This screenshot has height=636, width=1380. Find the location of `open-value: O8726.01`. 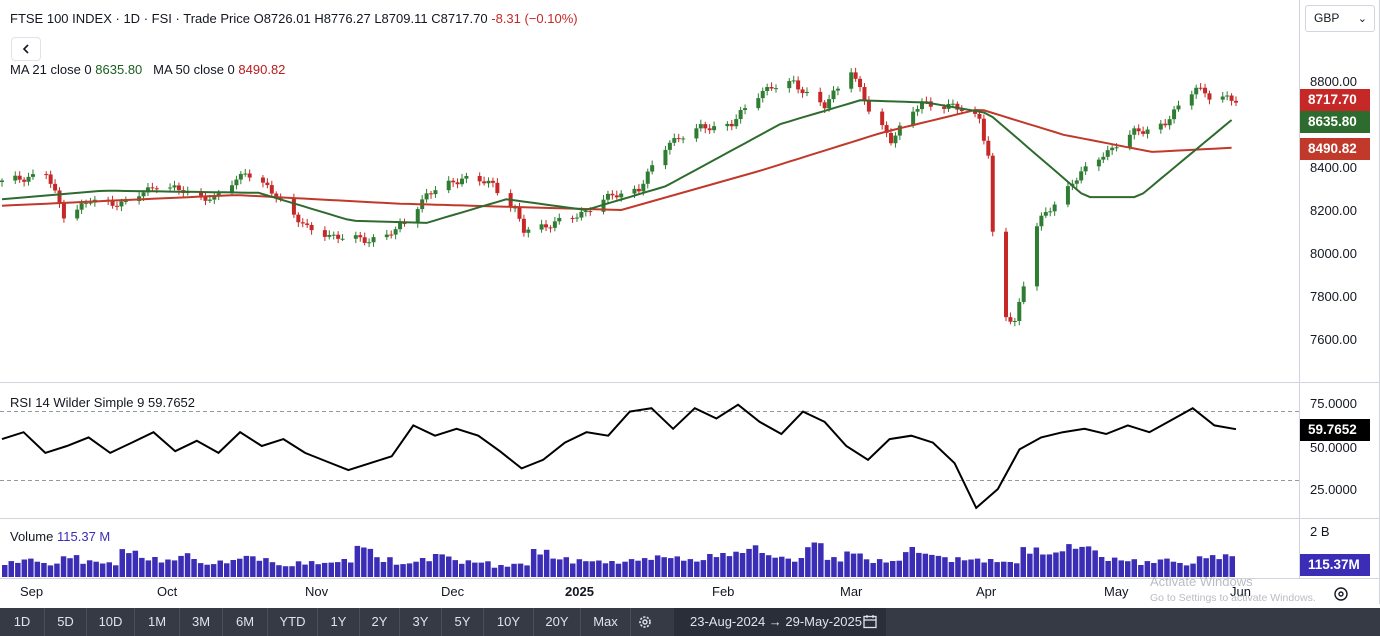

open-value: O8726.01 is located at coordinates (282, 18).